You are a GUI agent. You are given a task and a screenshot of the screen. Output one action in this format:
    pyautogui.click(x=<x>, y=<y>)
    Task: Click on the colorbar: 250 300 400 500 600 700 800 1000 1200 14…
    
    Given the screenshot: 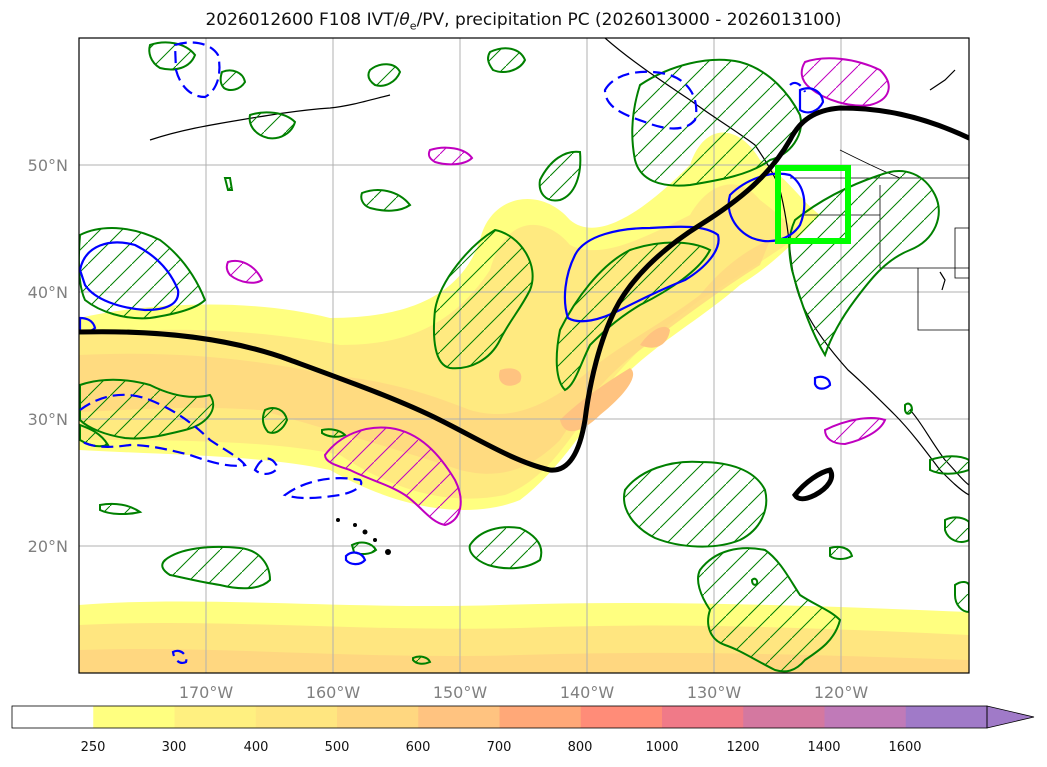 What is the action you would take?
    pyautogui.click(x=523, y=730)
    